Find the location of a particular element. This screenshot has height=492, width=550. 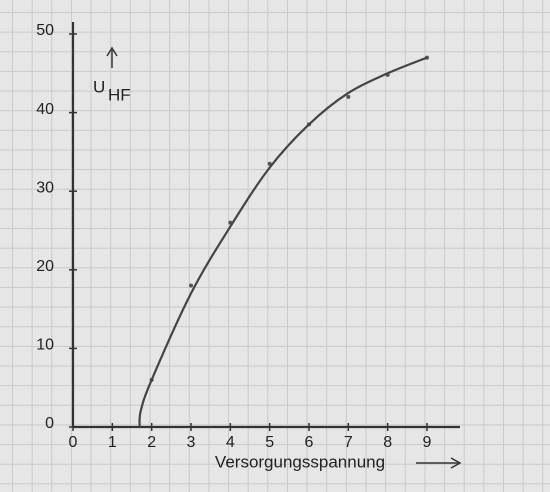

y-tick-label: 30 is located at coordinates (45, 187).